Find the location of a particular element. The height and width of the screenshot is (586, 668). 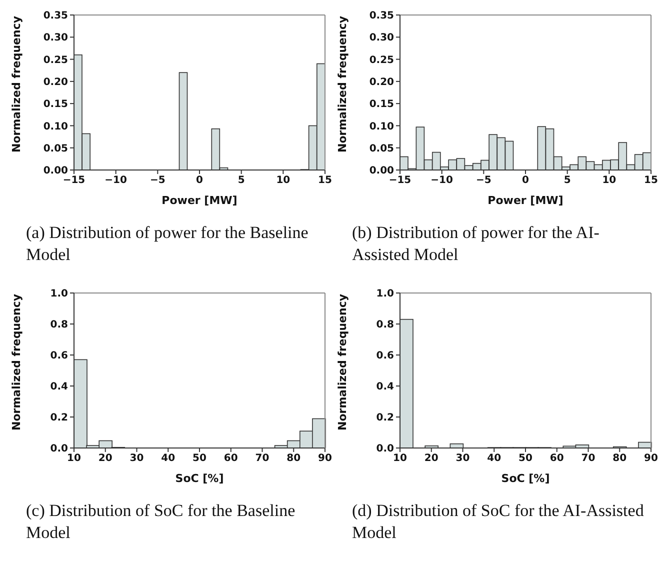

text: (b) Distribution of power for the AI-Assisted Model is located at coordinates (476, 244).